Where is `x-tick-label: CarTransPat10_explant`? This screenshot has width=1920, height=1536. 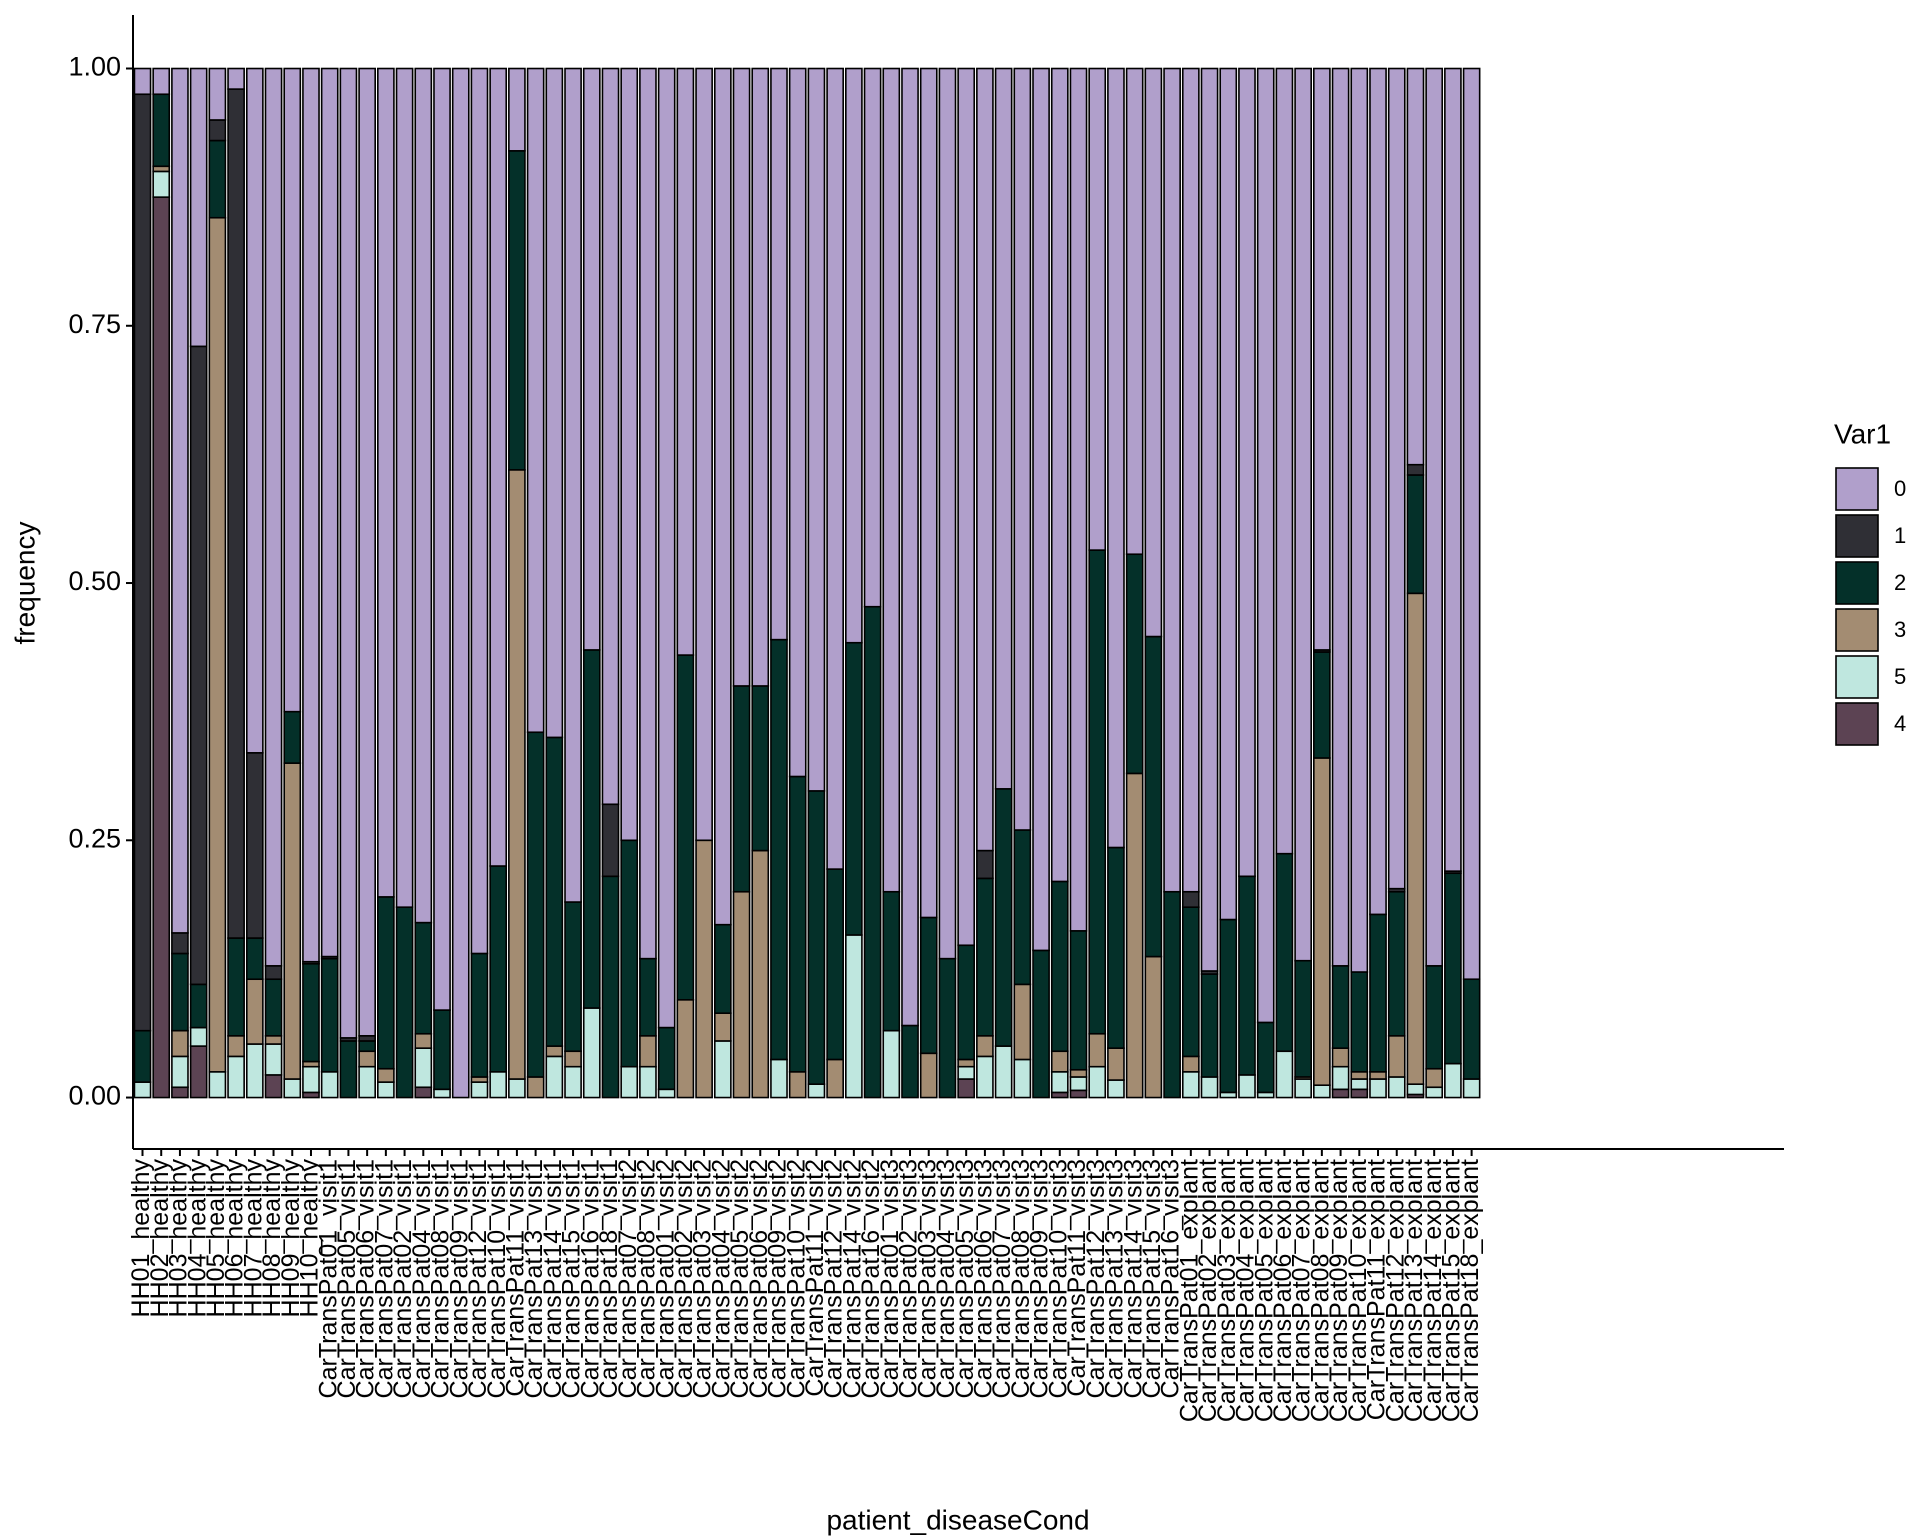 x-tick-label: CarTransPat10_explant is located at coordinates (1358, 1290).